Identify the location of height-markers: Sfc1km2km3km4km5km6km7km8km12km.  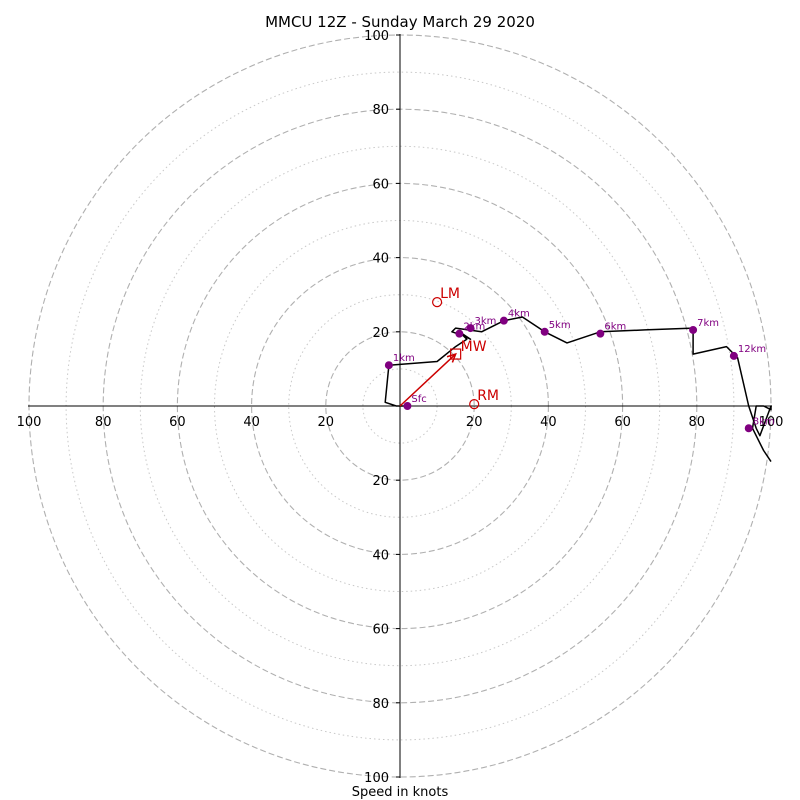
(579, 371).